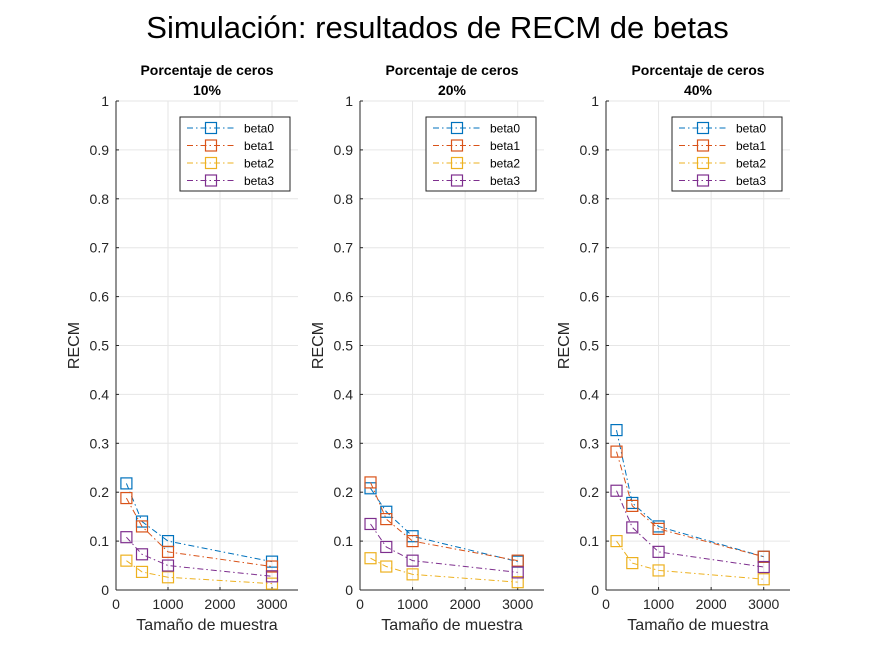 This screenshot has height=656, width=875. What do you see at coordinates (437, 27) in the screenshot?
I see `figure-title: Simulación: resultados de RECM de betas` at bounding box center [437, 27].